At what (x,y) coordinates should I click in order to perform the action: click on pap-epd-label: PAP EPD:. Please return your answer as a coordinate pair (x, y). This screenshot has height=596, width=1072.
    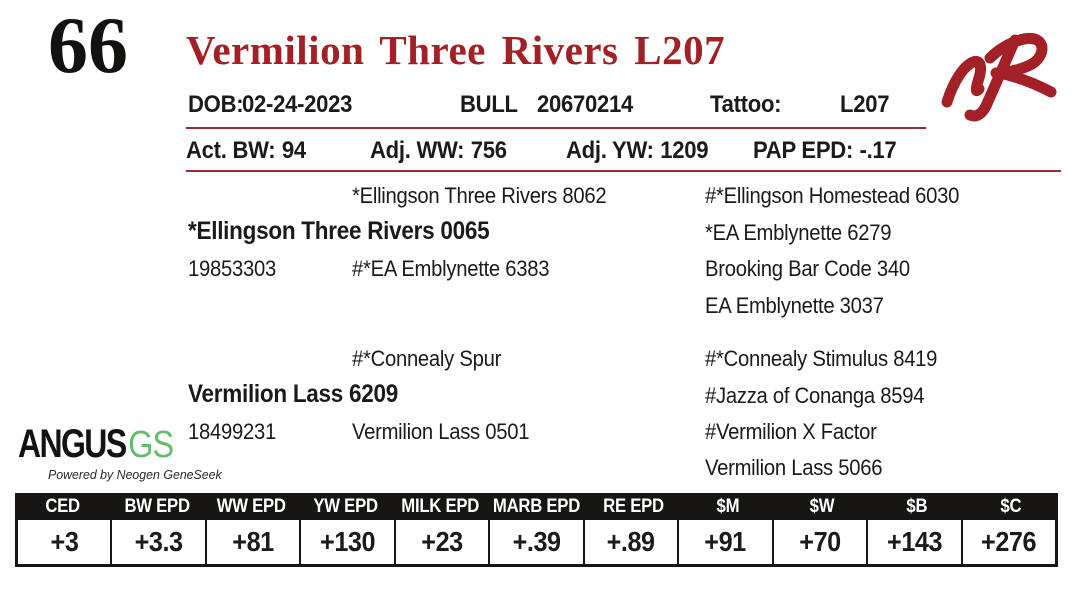
    Looking at the image, I should click on (803, 150).